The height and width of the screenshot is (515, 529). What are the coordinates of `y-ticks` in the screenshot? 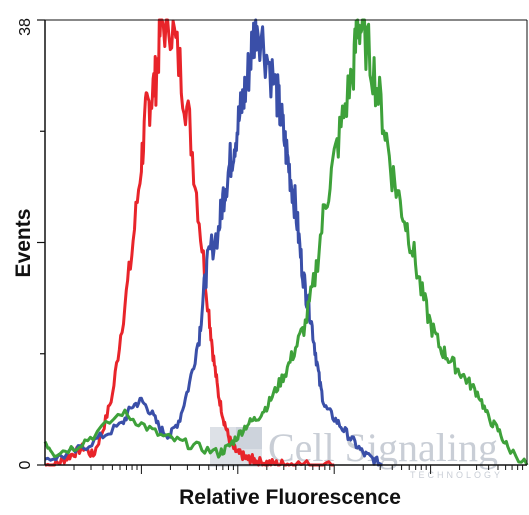 It's located at (41, 242).